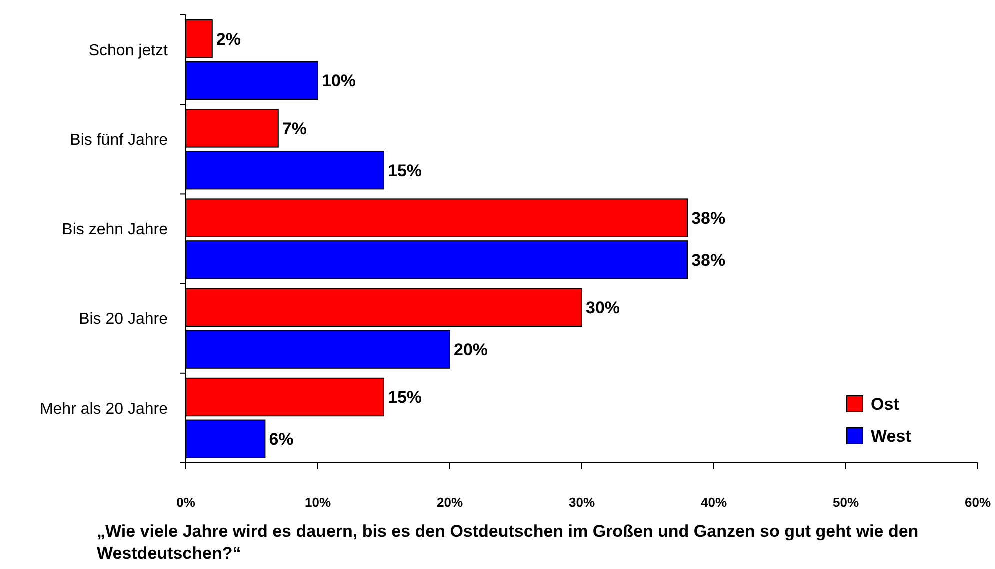 The height and width of the screenshot is (569, 995). Describe the element at coordinates (186, 502) in the screenshot. I see `x-tick-label: 0%` at that location.